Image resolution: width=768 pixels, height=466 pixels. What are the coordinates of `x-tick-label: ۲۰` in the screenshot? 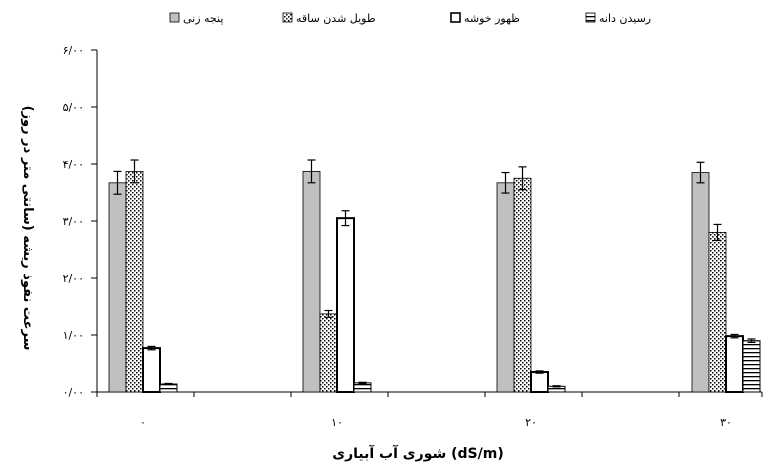 It's located at (531, 422).